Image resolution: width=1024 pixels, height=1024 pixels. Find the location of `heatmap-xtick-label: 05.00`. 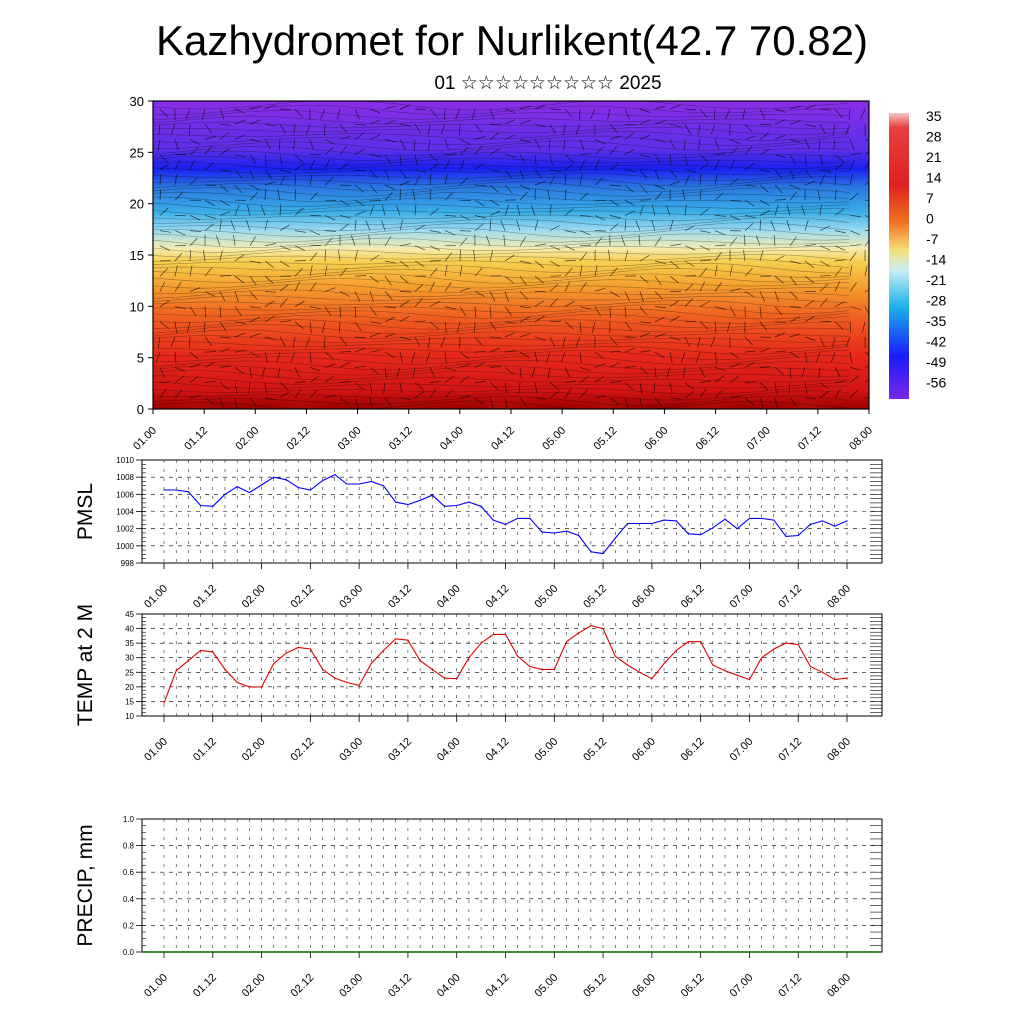

heatmap-xtick-label: 05.00 is located at coordinates (554, 439).